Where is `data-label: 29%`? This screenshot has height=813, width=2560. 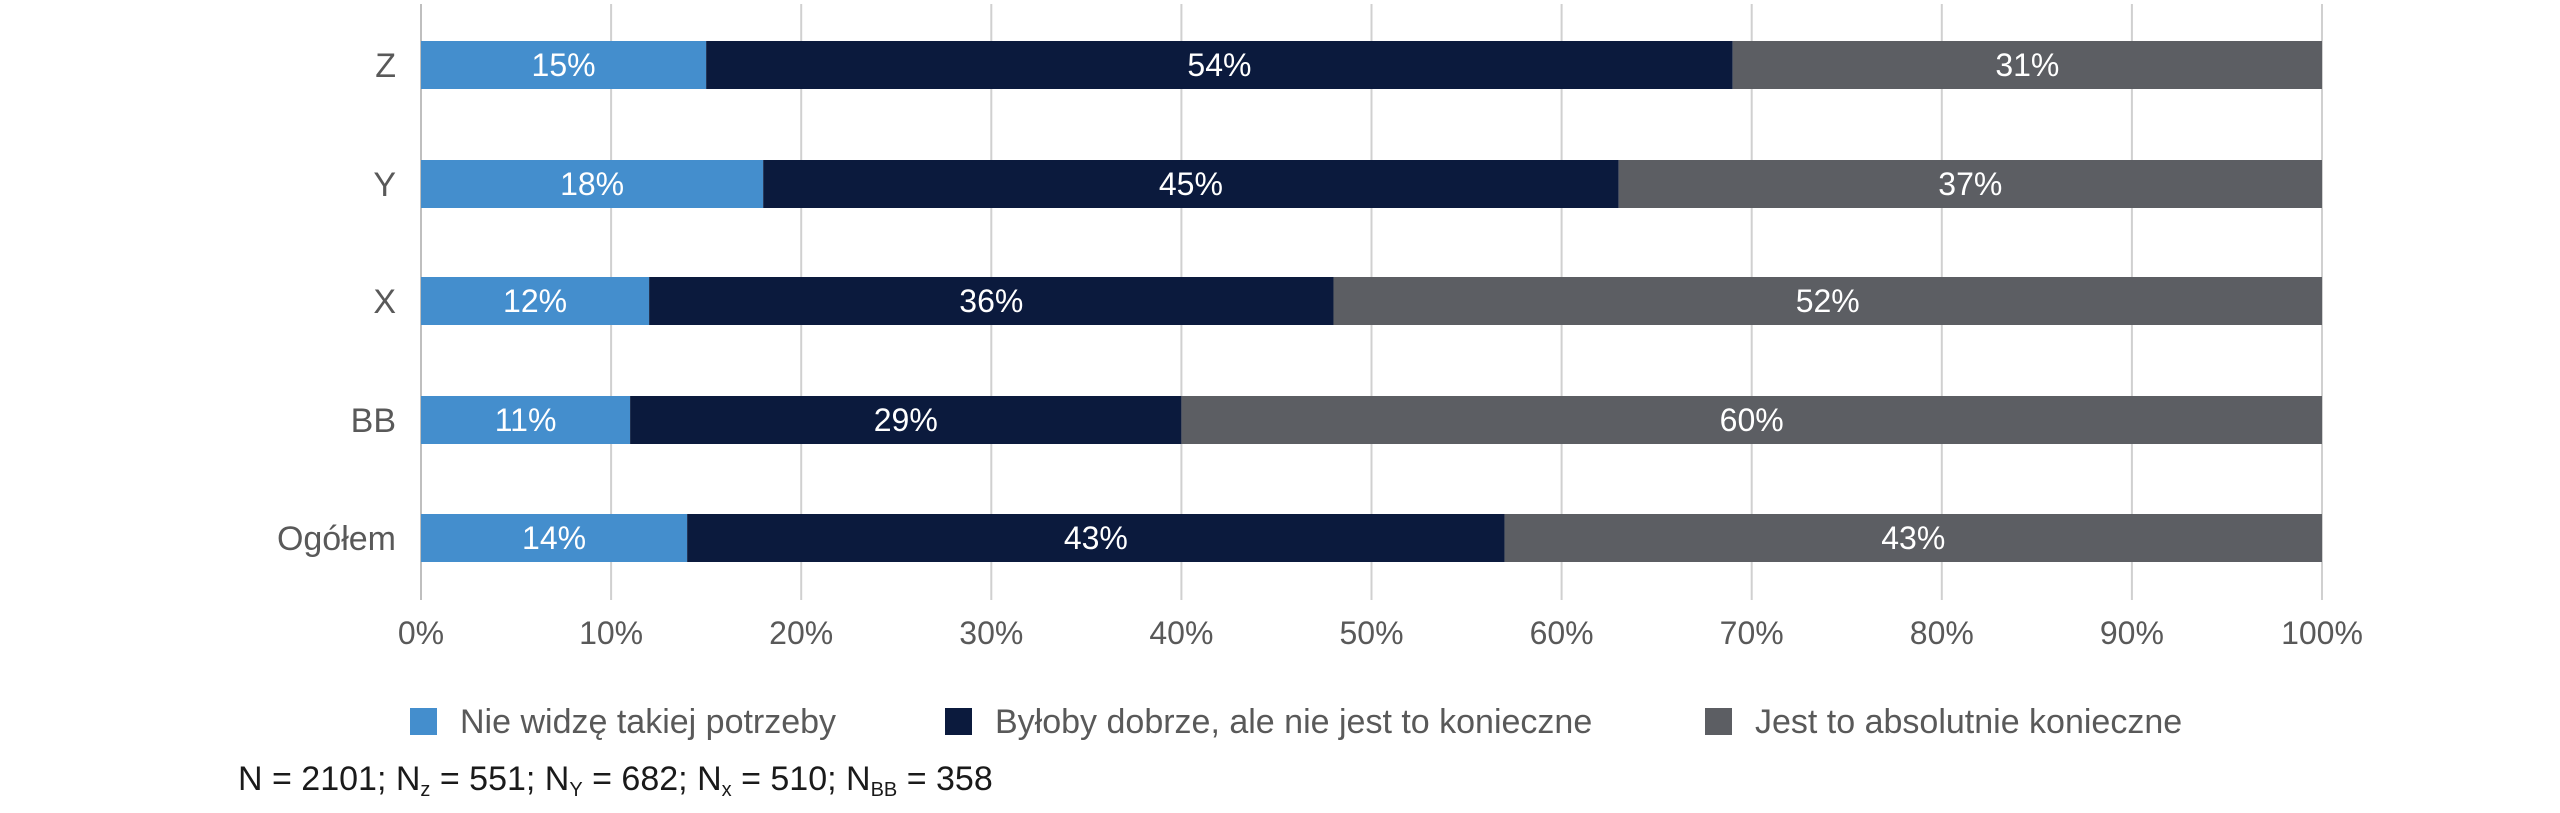 data-label: 29% is located at coordinates (906, 420).